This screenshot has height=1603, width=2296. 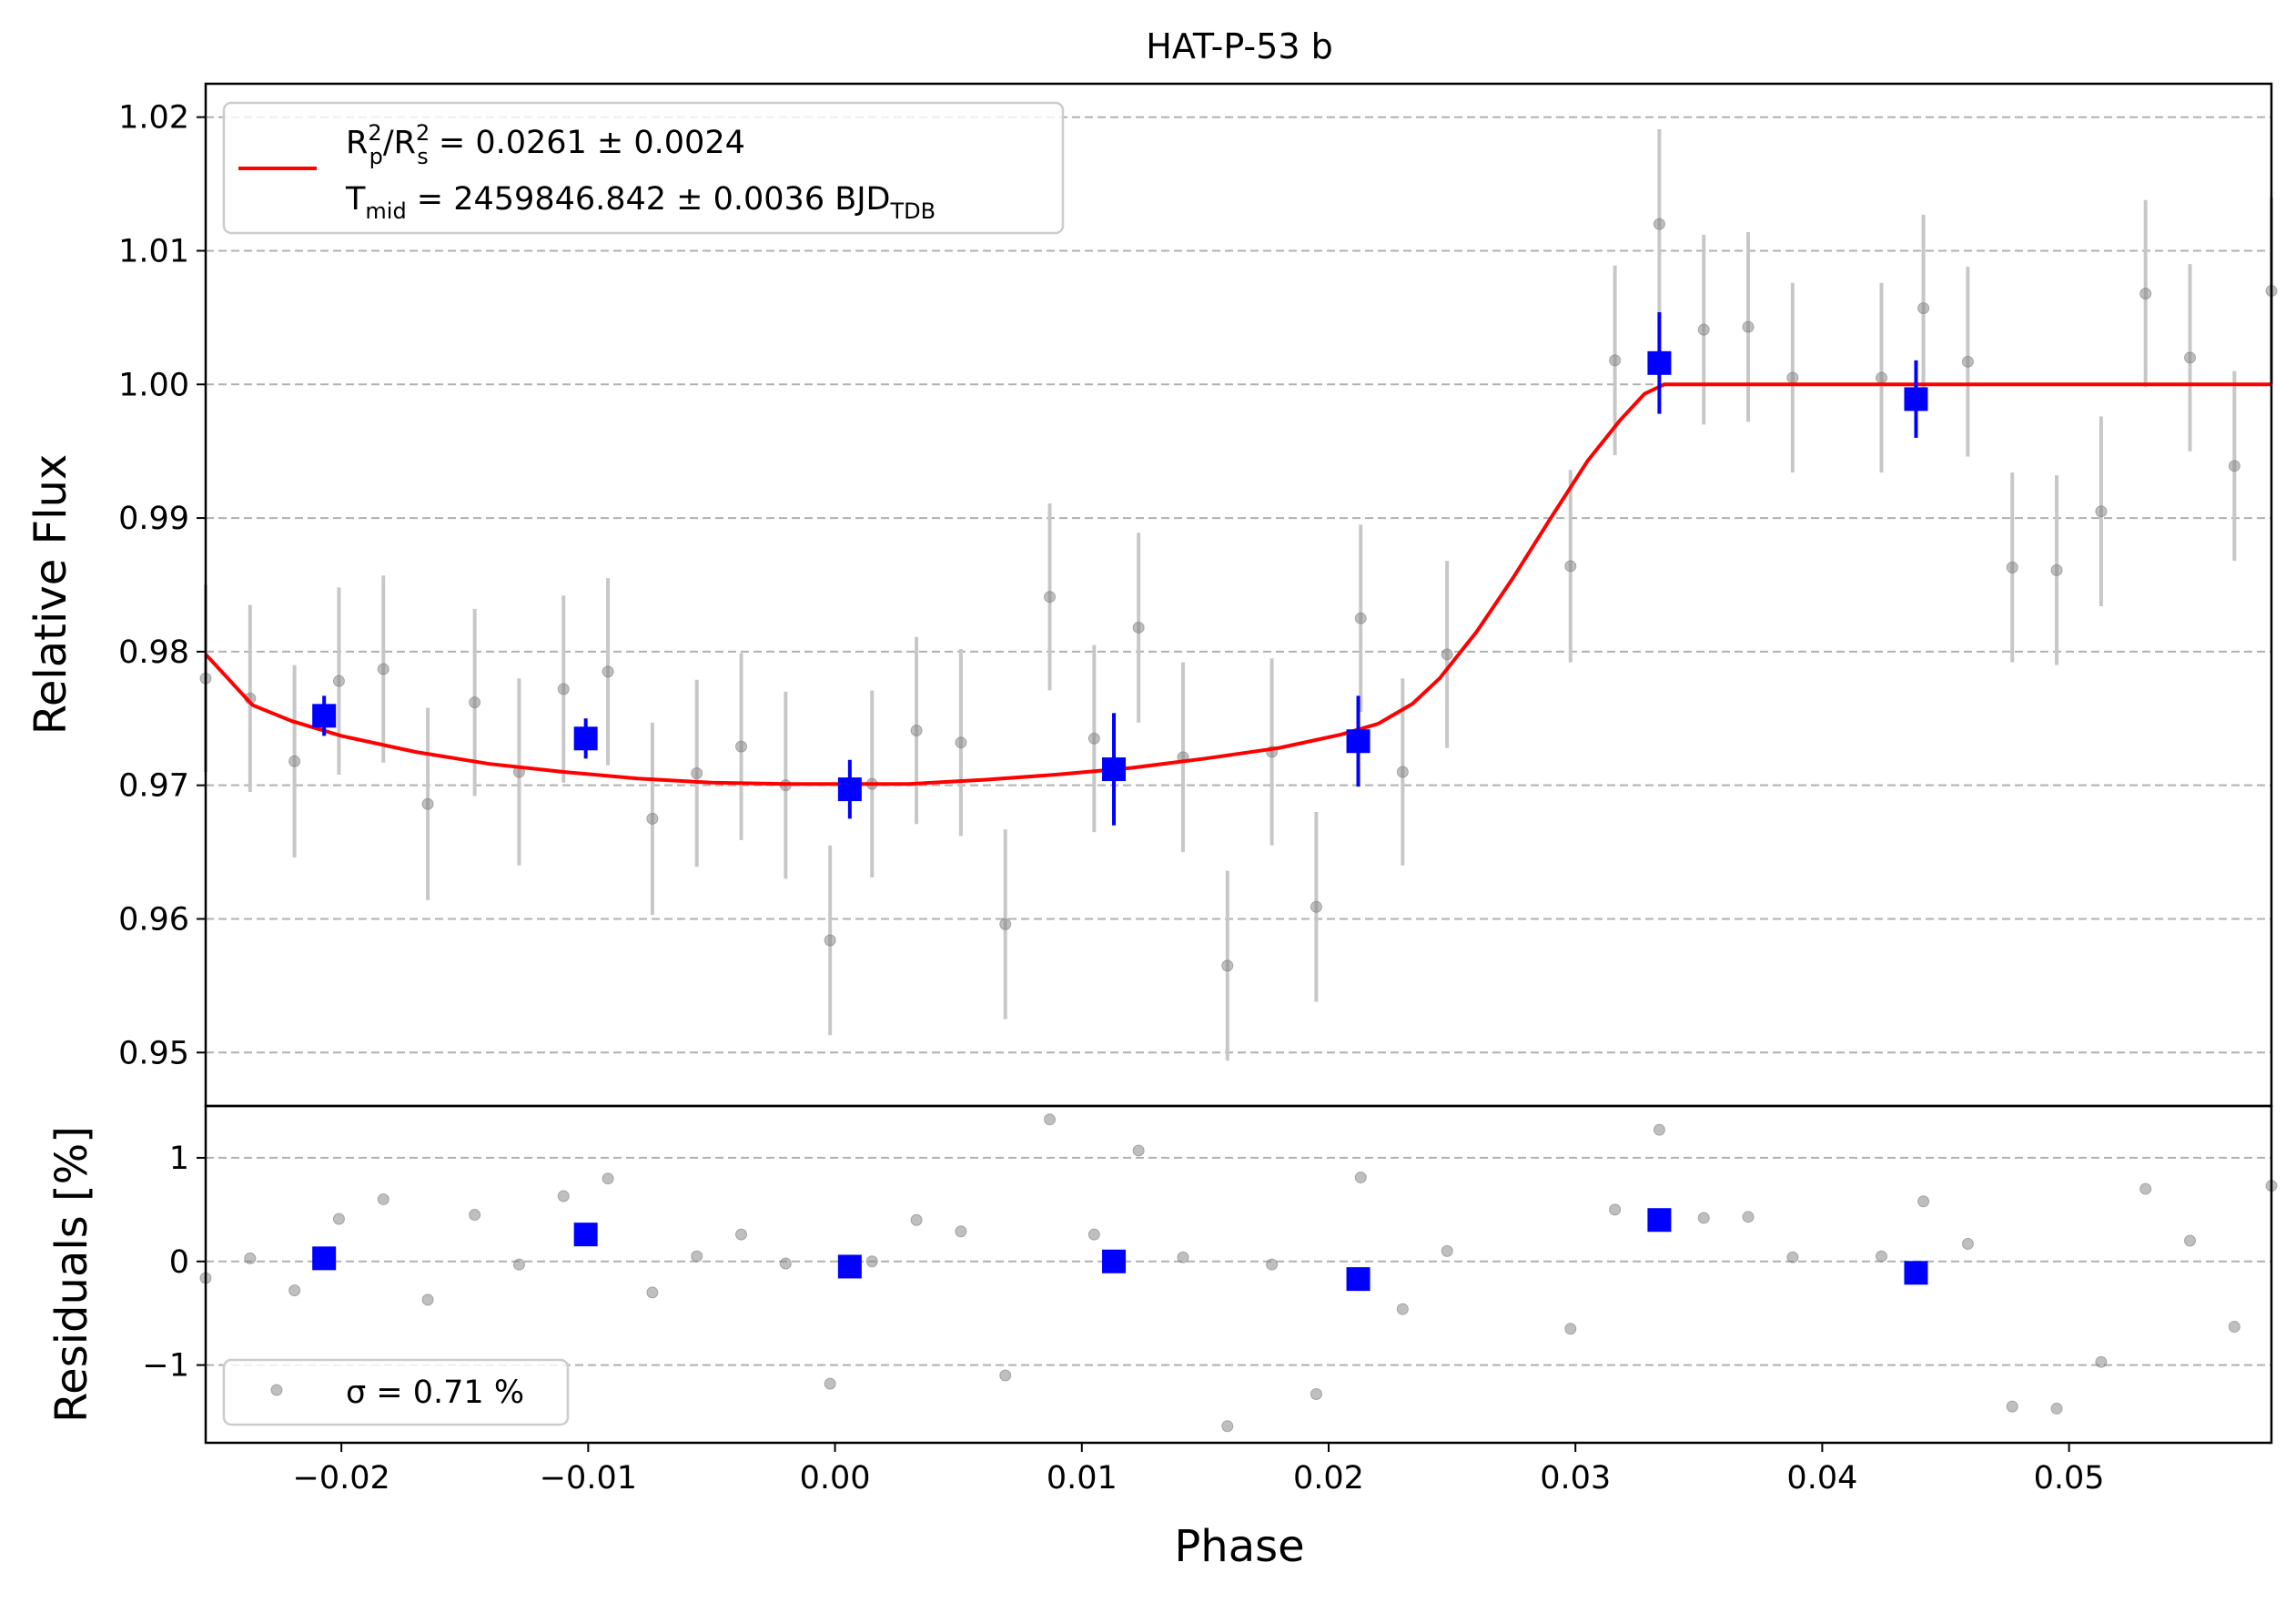 What do you see at coordinates (179, 1159) in the screenshot?
I see `residual-y-tick-label: 1` at bounding box center [179, 1159].